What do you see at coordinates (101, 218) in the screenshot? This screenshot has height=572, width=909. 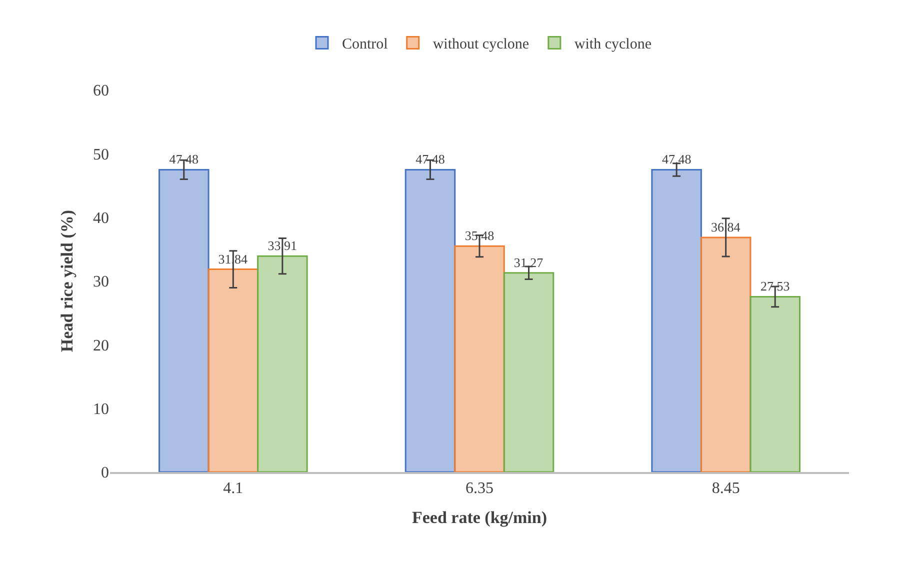 I see `y-tick-label: 40` at bounding box center [101, 218].